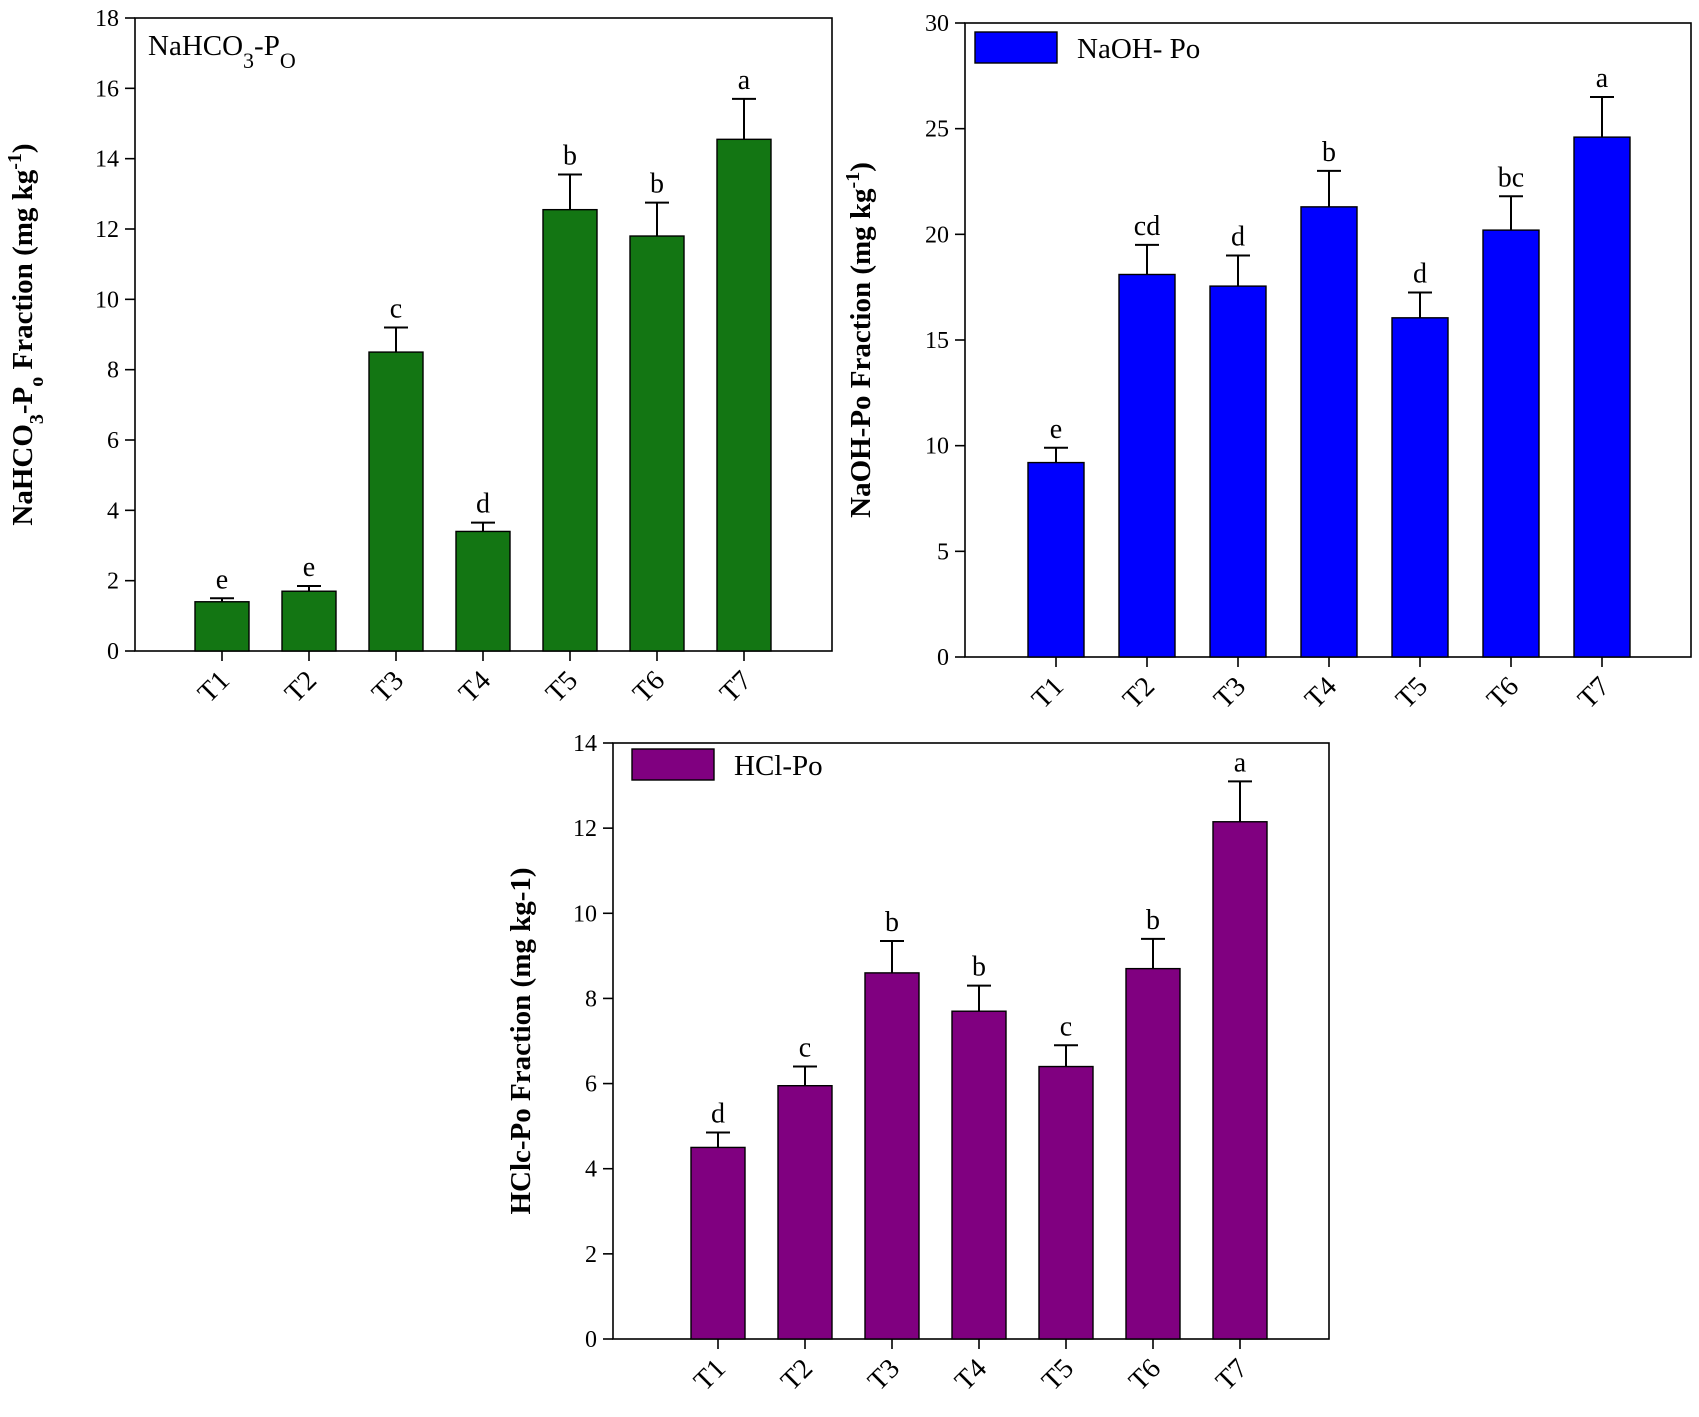 Image resolution: width=1699 pixels, height=1417 pixels. I want to click on legend-label: NaOH- Po, so click(1138, 49).